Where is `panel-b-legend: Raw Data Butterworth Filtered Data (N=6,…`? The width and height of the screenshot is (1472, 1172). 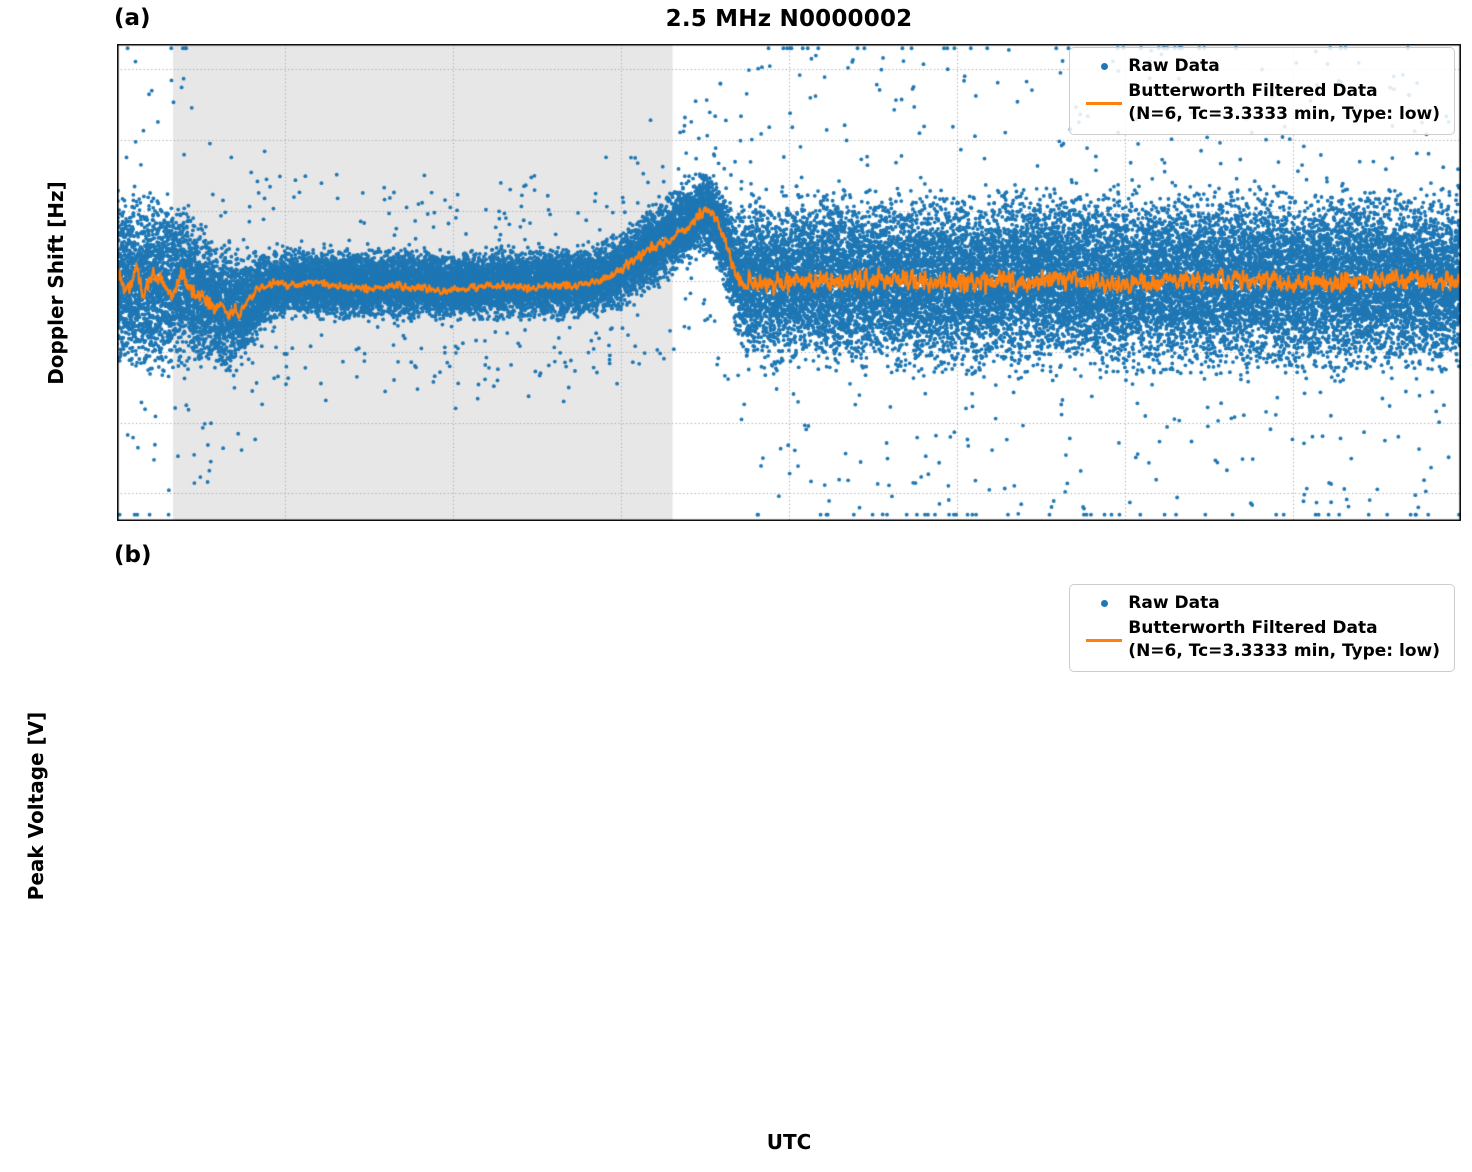 panel-b-legend: Raw Data Butterworth Filtered Data (N=6,… is located at coordinates (1262, 628).